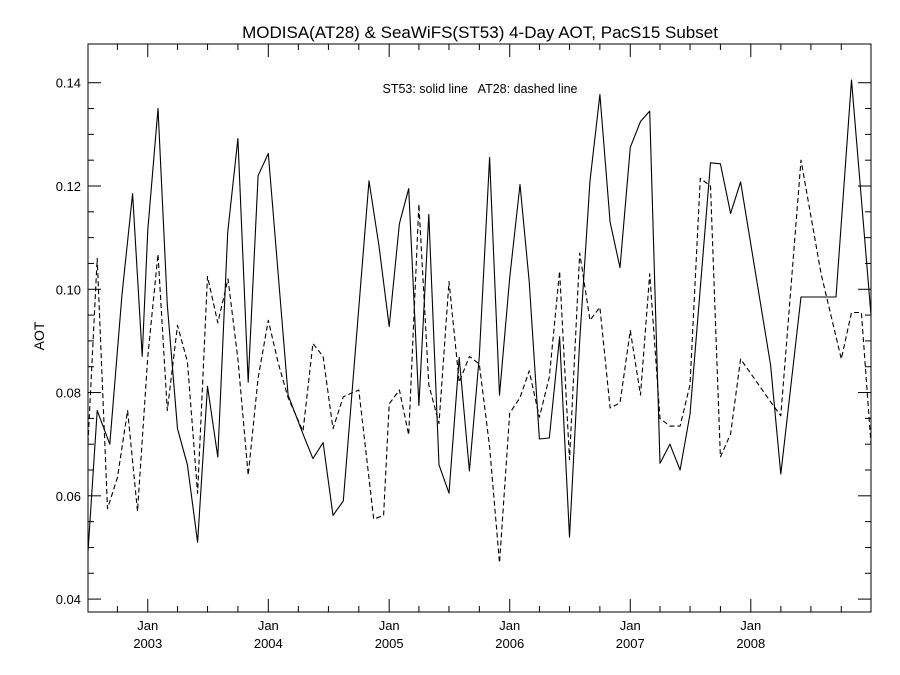  What do you see at coordinates (479, 89) in the screenshot?
I see `legend-annotation: ST53: solid line AT28: dashed line` at bounding box center [479, 89].